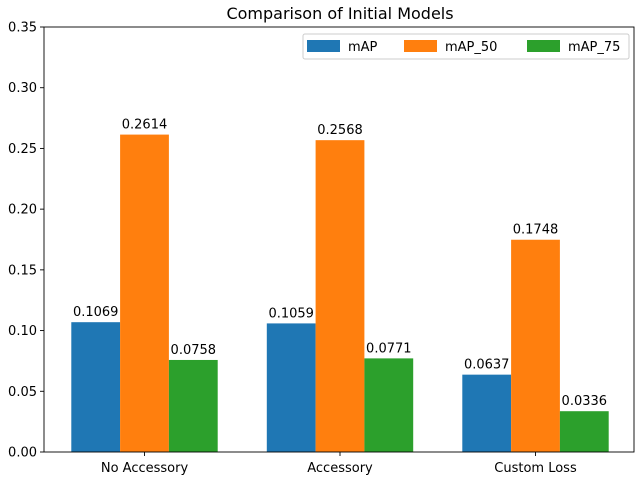 Image resolution: width=640 pixels, height=480 pixels. Describe the element at coordinates (536, 230) in the screenshot. I see `data-label: 0.1748` at that location.